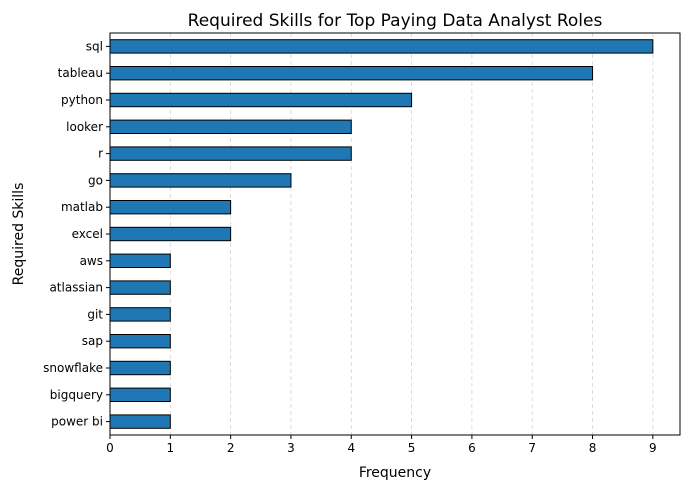 Image resolution: width=689 pixels, height=490 pixels. What do you see at coordinates (92, 341) in the screenshot?
I see `y-tick-label: sap` at bounding box center [92, 341].